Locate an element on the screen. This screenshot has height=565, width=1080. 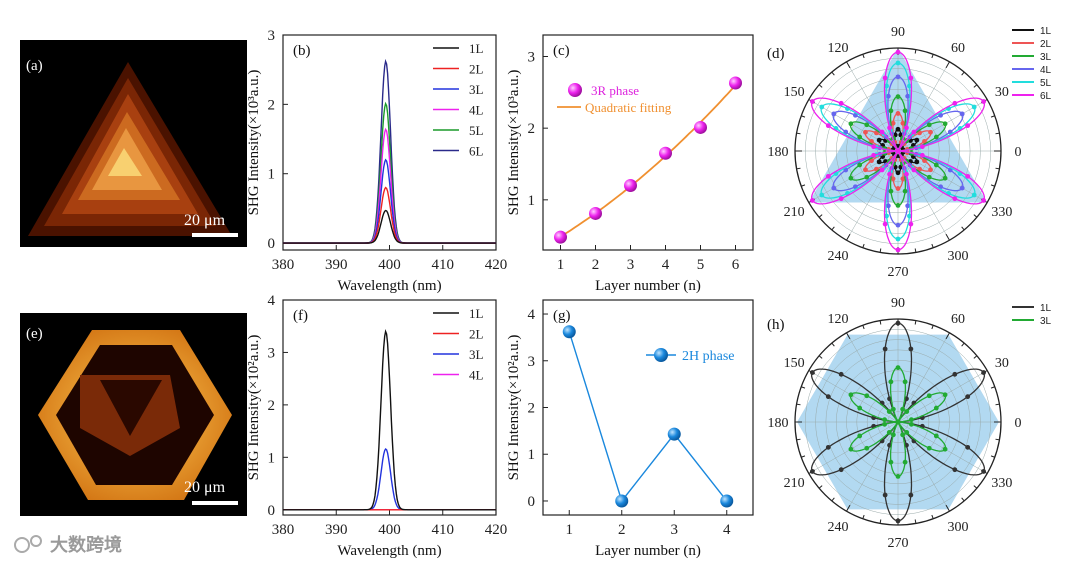
panel-label: (g) is located at coordinates (562, 316).